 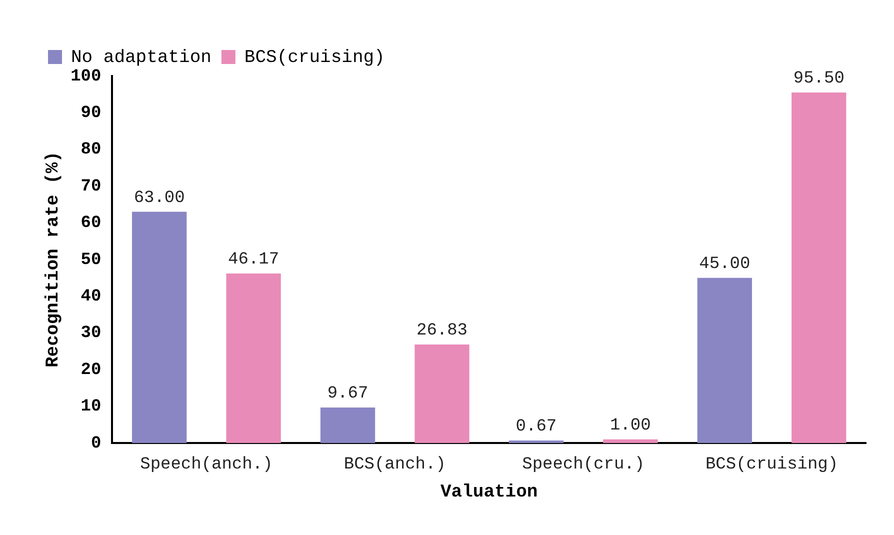 What do you see at coordinates (347, 394) in the screenshot?
I see `data-label: 9.67` at bounding box center [347, 394].